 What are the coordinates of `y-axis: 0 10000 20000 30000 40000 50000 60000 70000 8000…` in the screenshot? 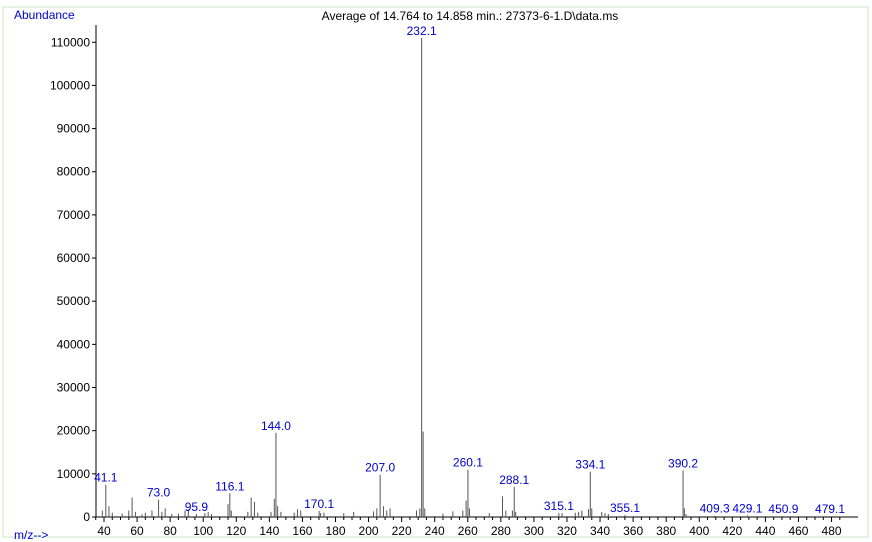 It's located at (73, 274).